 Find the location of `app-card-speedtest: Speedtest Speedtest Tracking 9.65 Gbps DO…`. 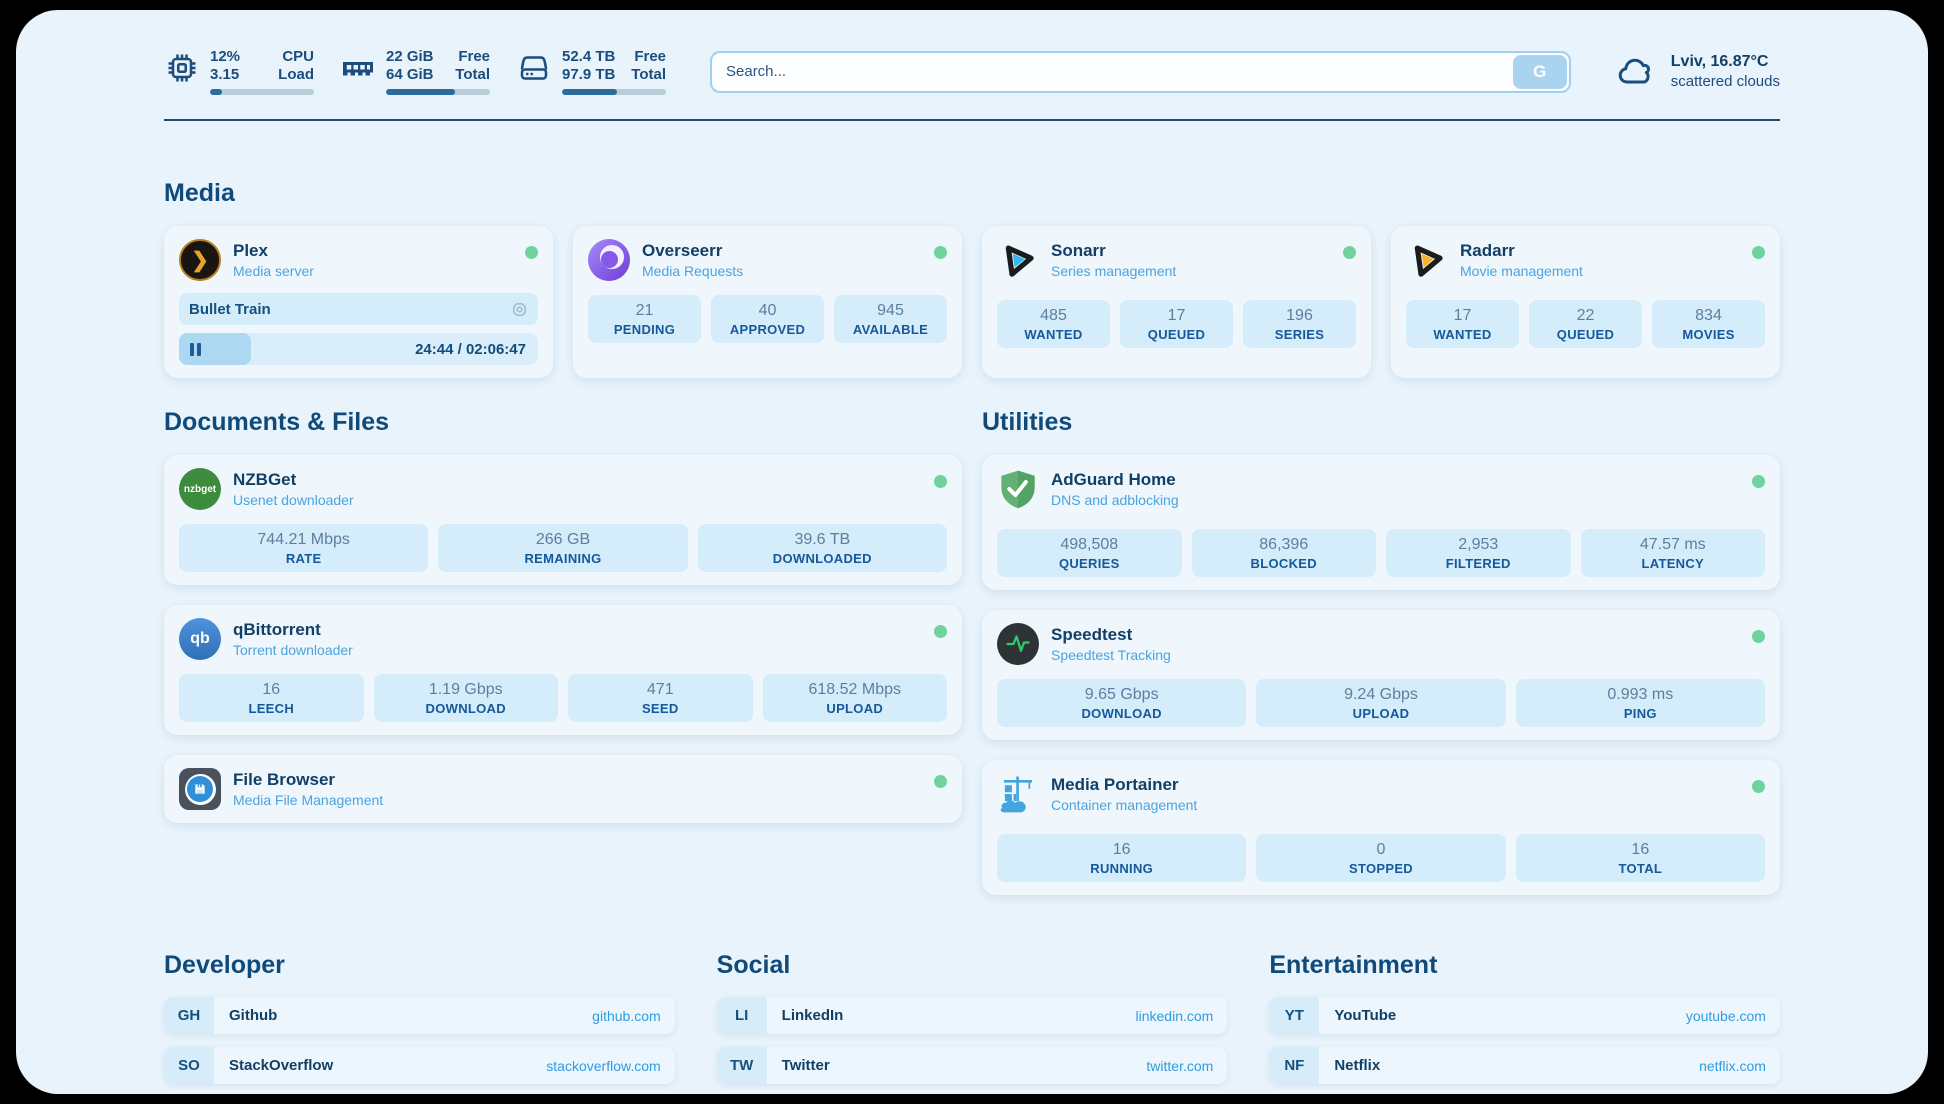

app-card-speedtest: Speedtest Speedtest Tracking 9.65 Gbps DO… is located at coordinates (1381, 675).